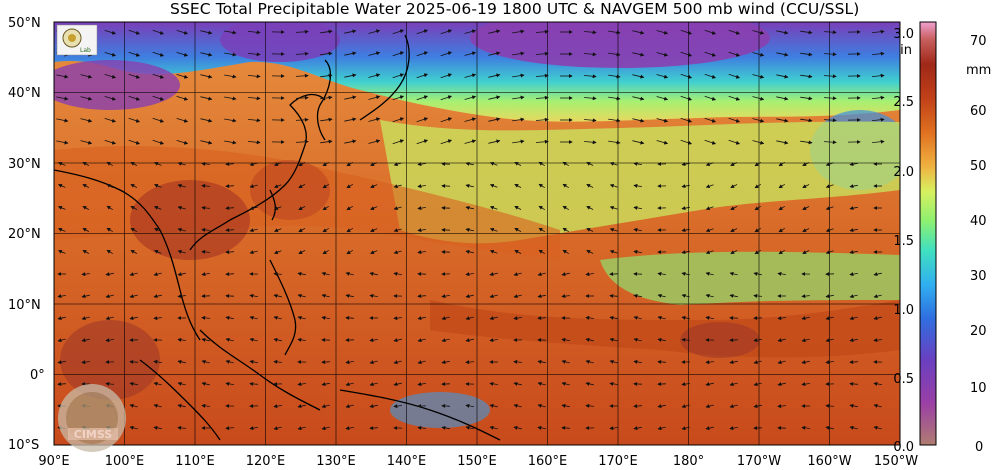 This screenshot has height=470, width=1000. Describe the element at coordinates (93, 434) in the screenshot. I see `cimss-logo-text: CIMSS` at that location.